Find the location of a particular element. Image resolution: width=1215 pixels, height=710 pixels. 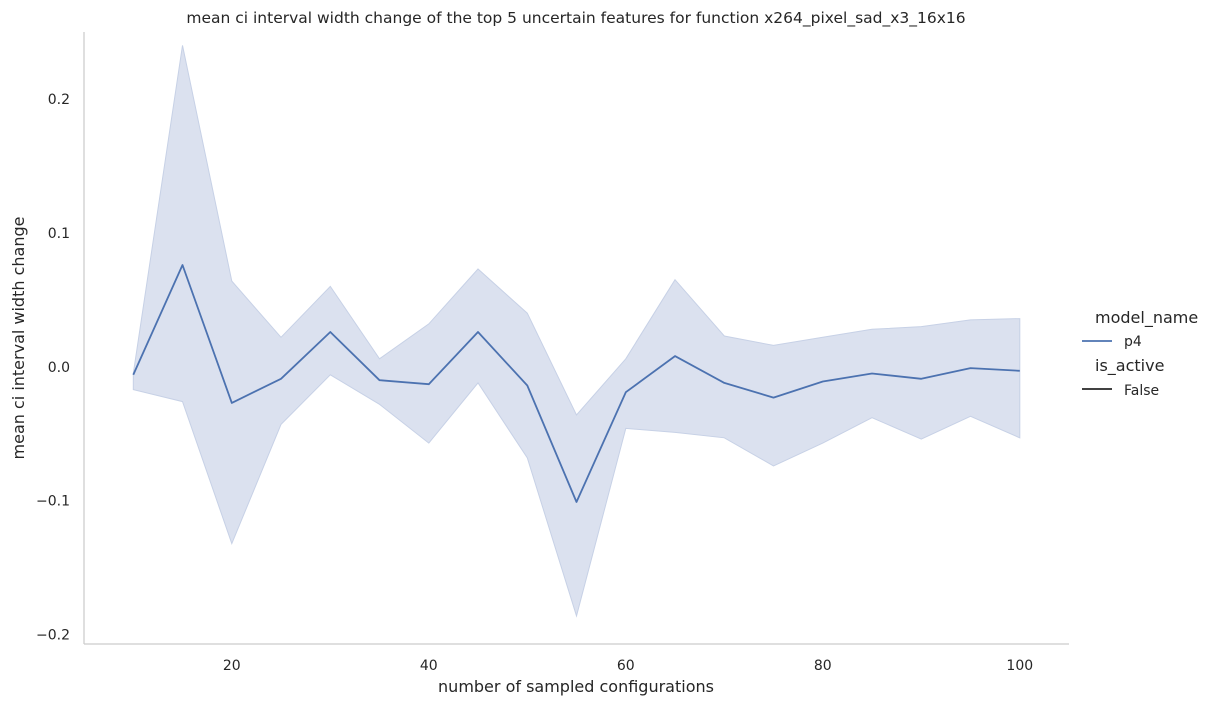

y-tick-labels: −0.2 −0.1 0.0 0.1 0.2 is located at coordinates (53, 368).